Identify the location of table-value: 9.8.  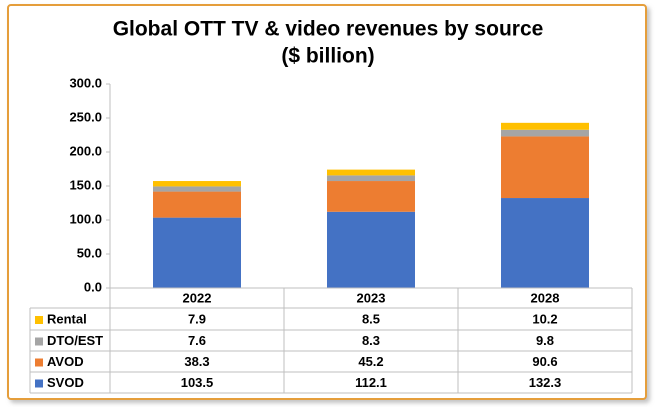
(545, 340).